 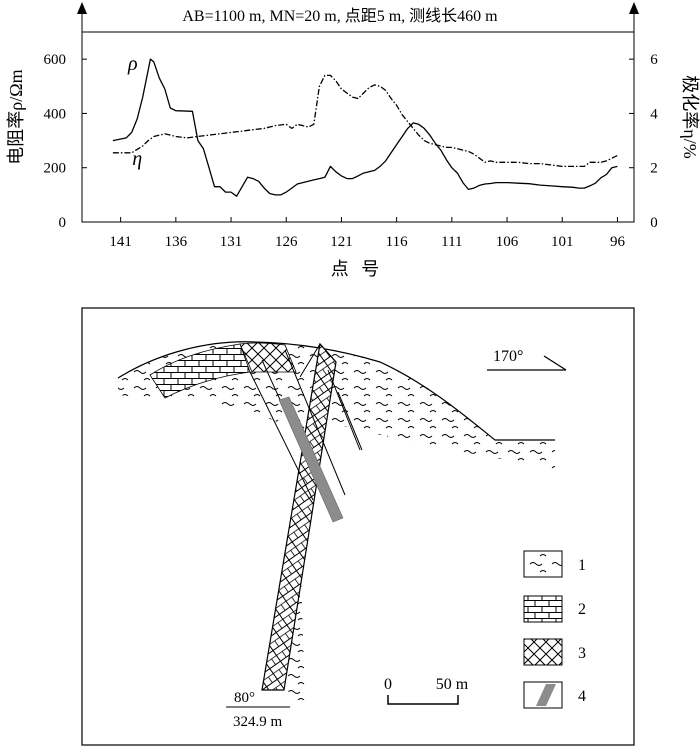 I want to click on left-y-axis-title: 电阻率ρ/Ωm, so click(x=16, y=116).